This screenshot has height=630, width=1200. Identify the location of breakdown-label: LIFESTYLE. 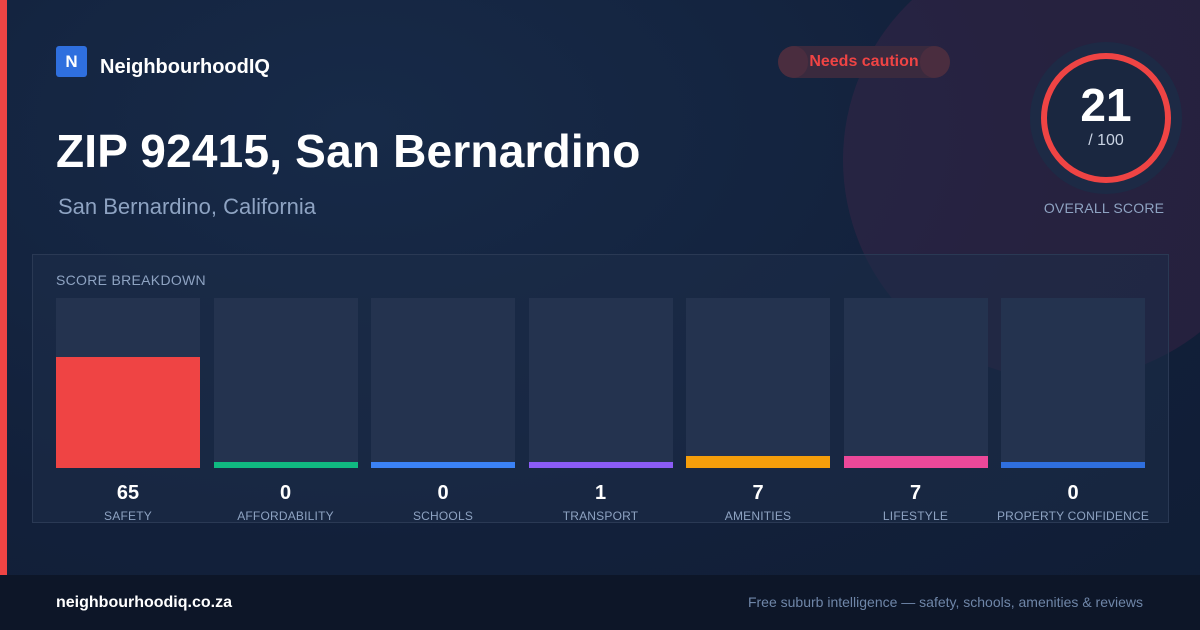
(915, 516).